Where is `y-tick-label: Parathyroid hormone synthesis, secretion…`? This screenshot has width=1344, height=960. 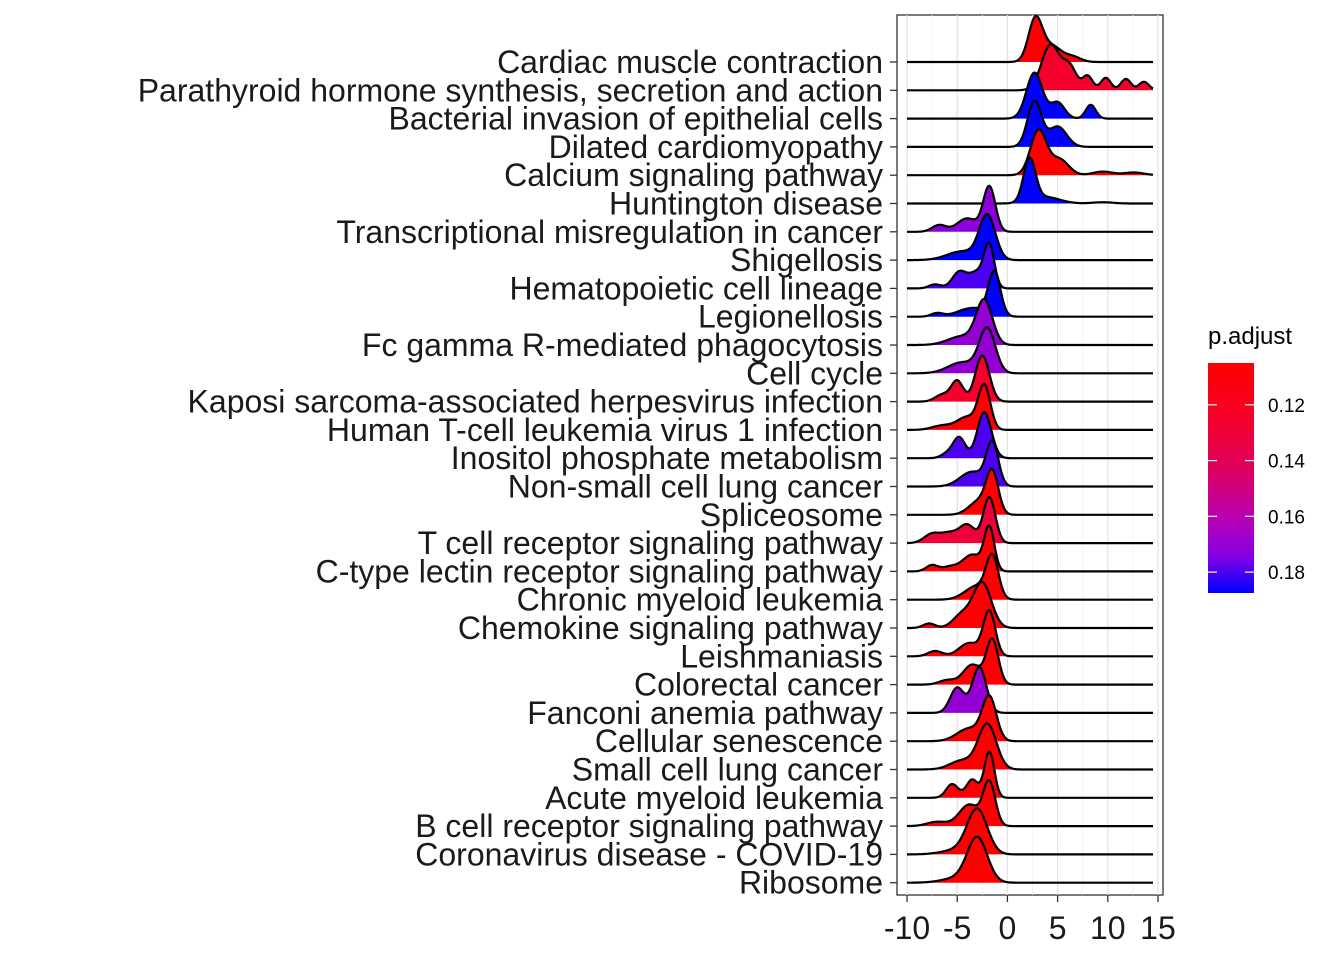 y-tick-label: Parathyroid hormone synthesis, secretion… is located at coordinates (510, 90).